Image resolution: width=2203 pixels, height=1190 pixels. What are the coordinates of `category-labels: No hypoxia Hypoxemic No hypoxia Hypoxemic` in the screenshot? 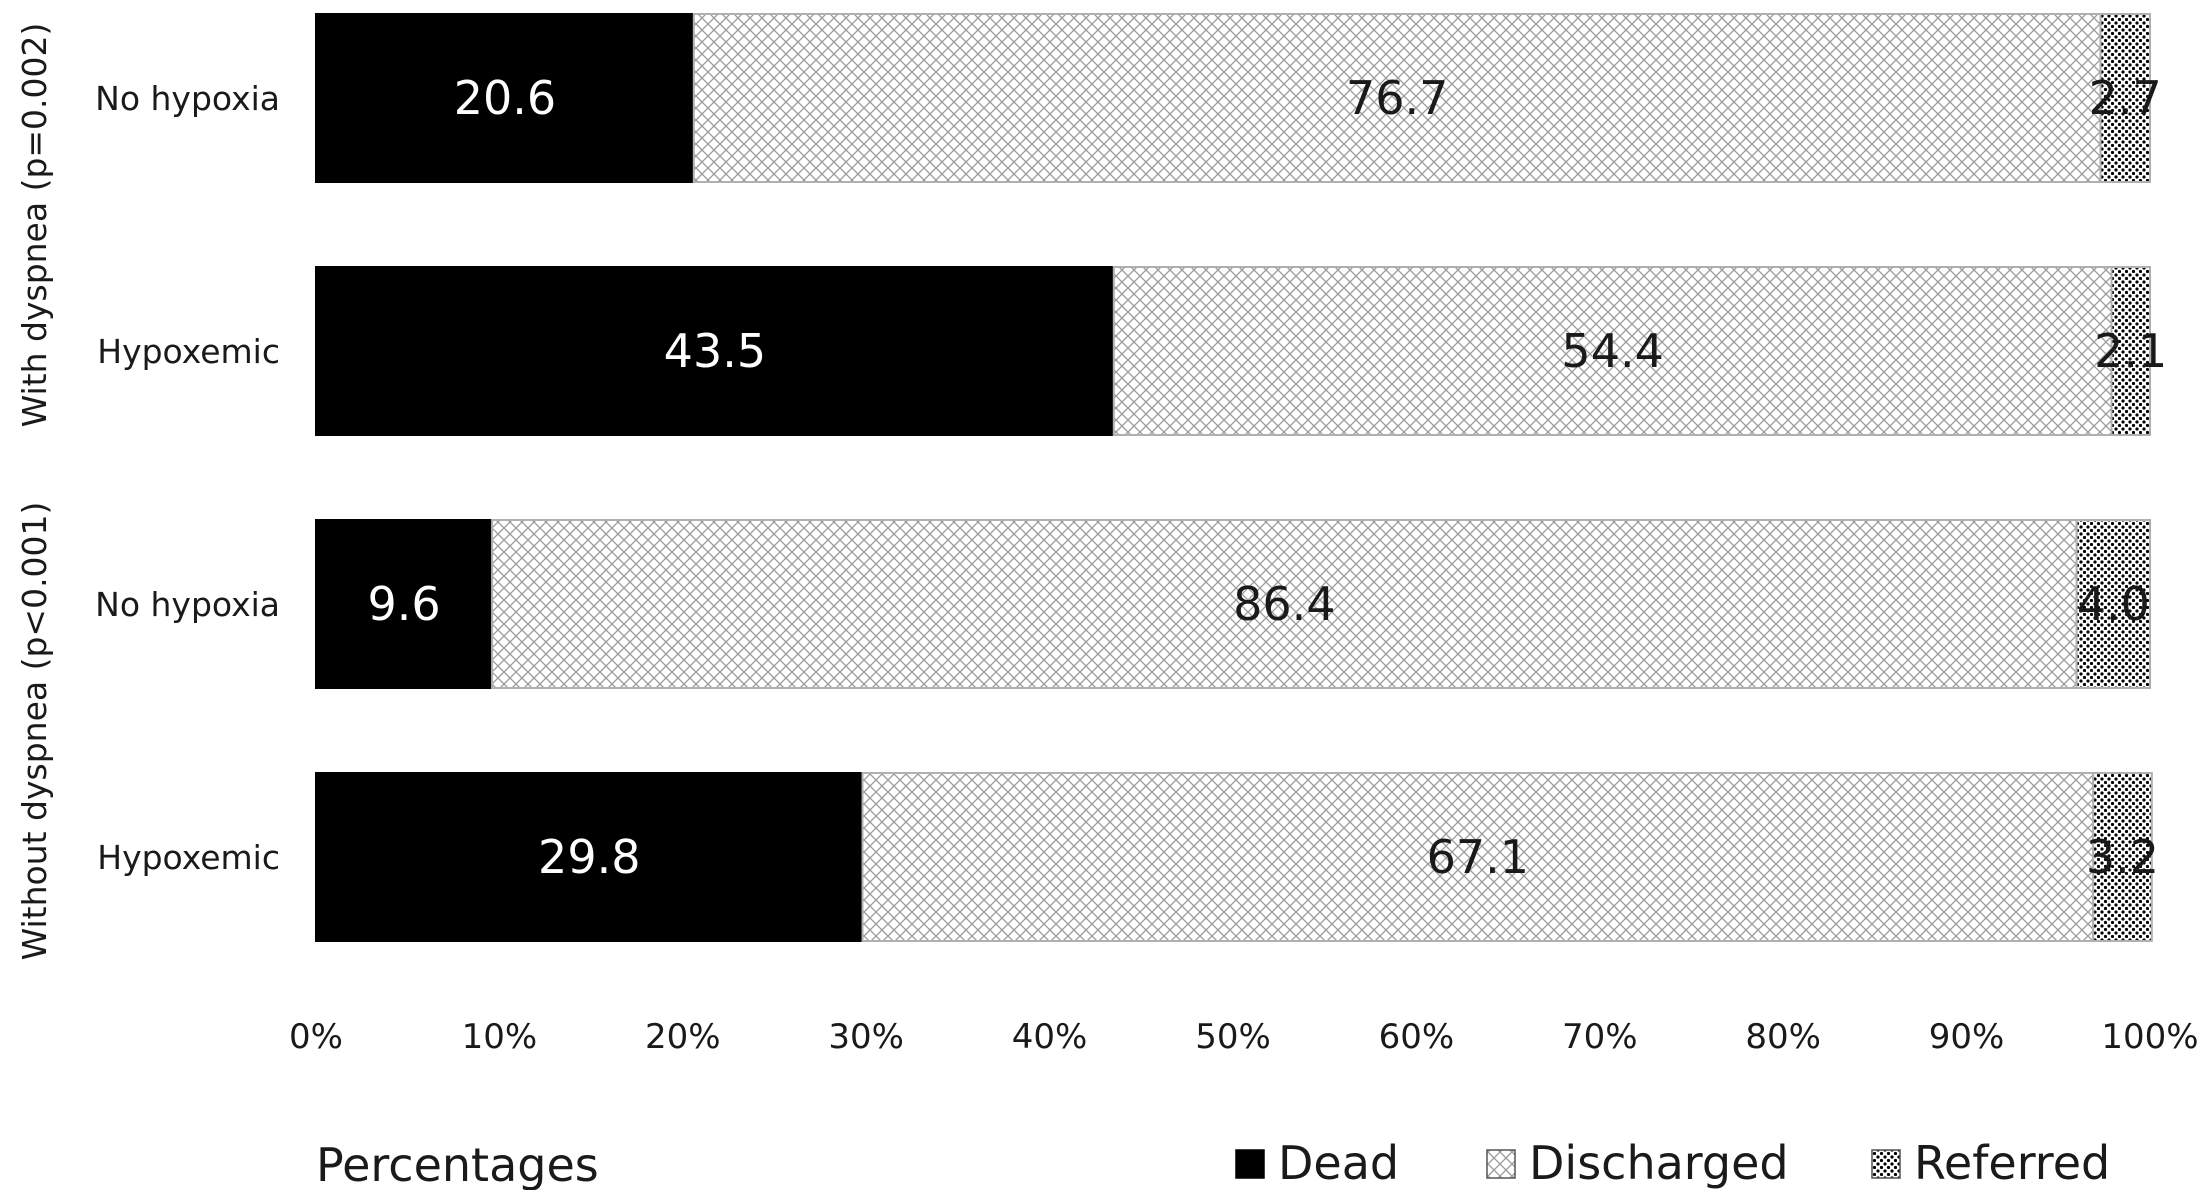 It's located at (187, 478).